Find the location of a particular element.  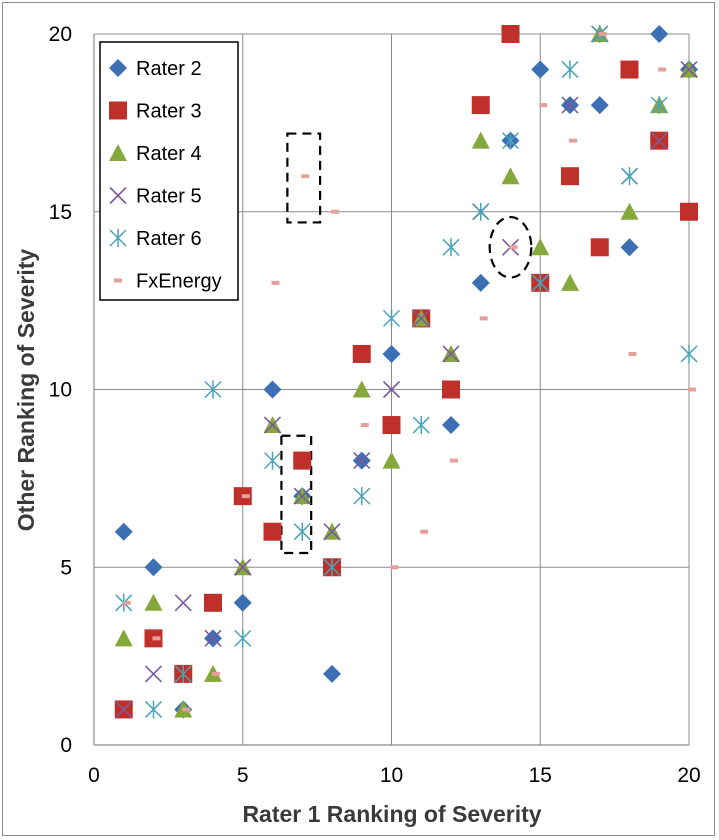

x-tick-label: 15 is located at coordinates (540, 775).